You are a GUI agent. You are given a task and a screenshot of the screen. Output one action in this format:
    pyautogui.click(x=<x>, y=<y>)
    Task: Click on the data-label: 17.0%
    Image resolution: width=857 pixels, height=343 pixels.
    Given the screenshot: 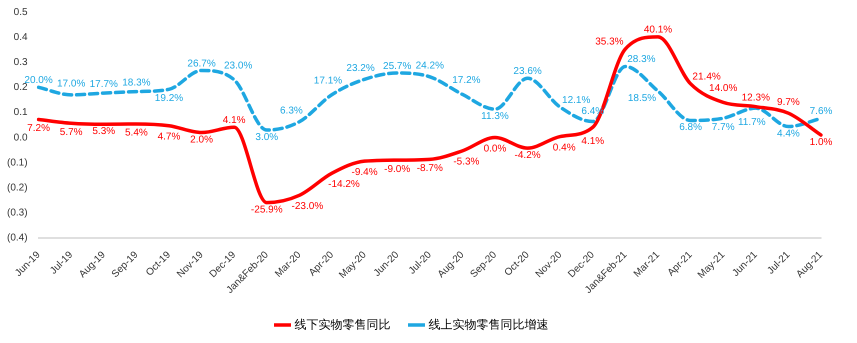 What is the action you would take?
    pyautogui.click(x=71, y=84)
    